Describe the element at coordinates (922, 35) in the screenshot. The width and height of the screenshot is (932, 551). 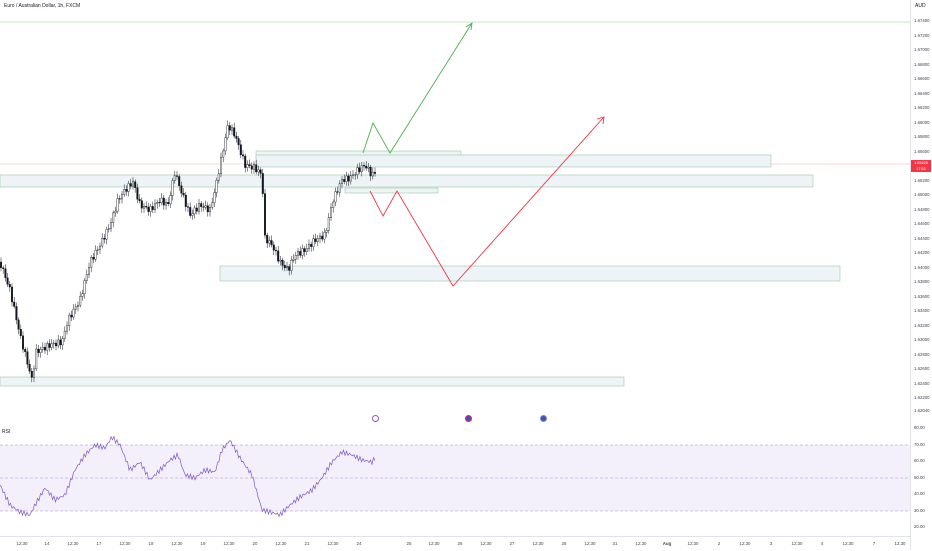
I see `price-tick-label: 1.67200` at that location.